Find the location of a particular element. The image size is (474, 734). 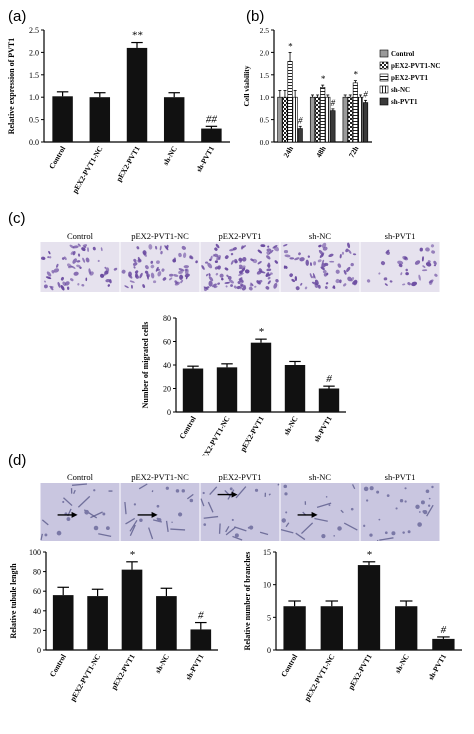

y-axis-label: Relative expression of PVT1 is located at coordinates (11, 86).